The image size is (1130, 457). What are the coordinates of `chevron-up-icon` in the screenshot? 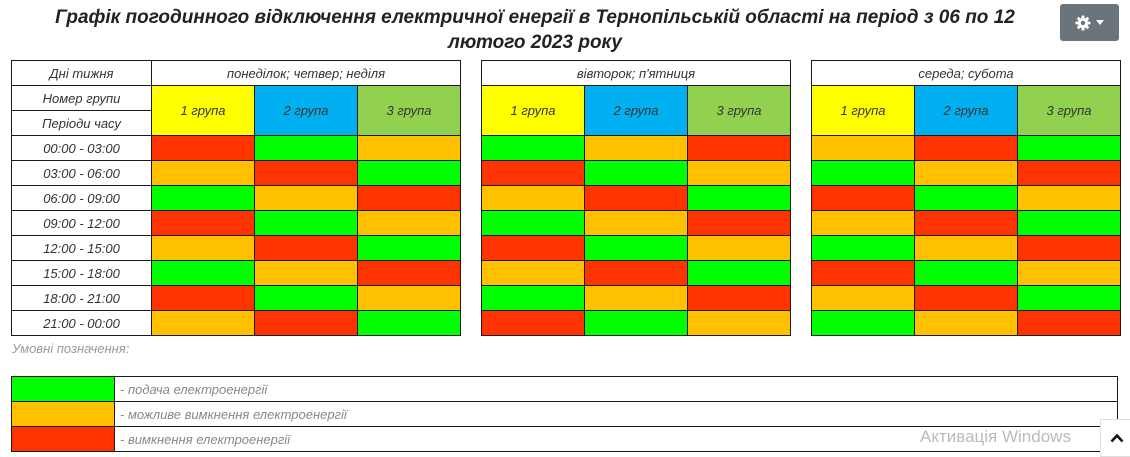 It's located at (1117, 438).